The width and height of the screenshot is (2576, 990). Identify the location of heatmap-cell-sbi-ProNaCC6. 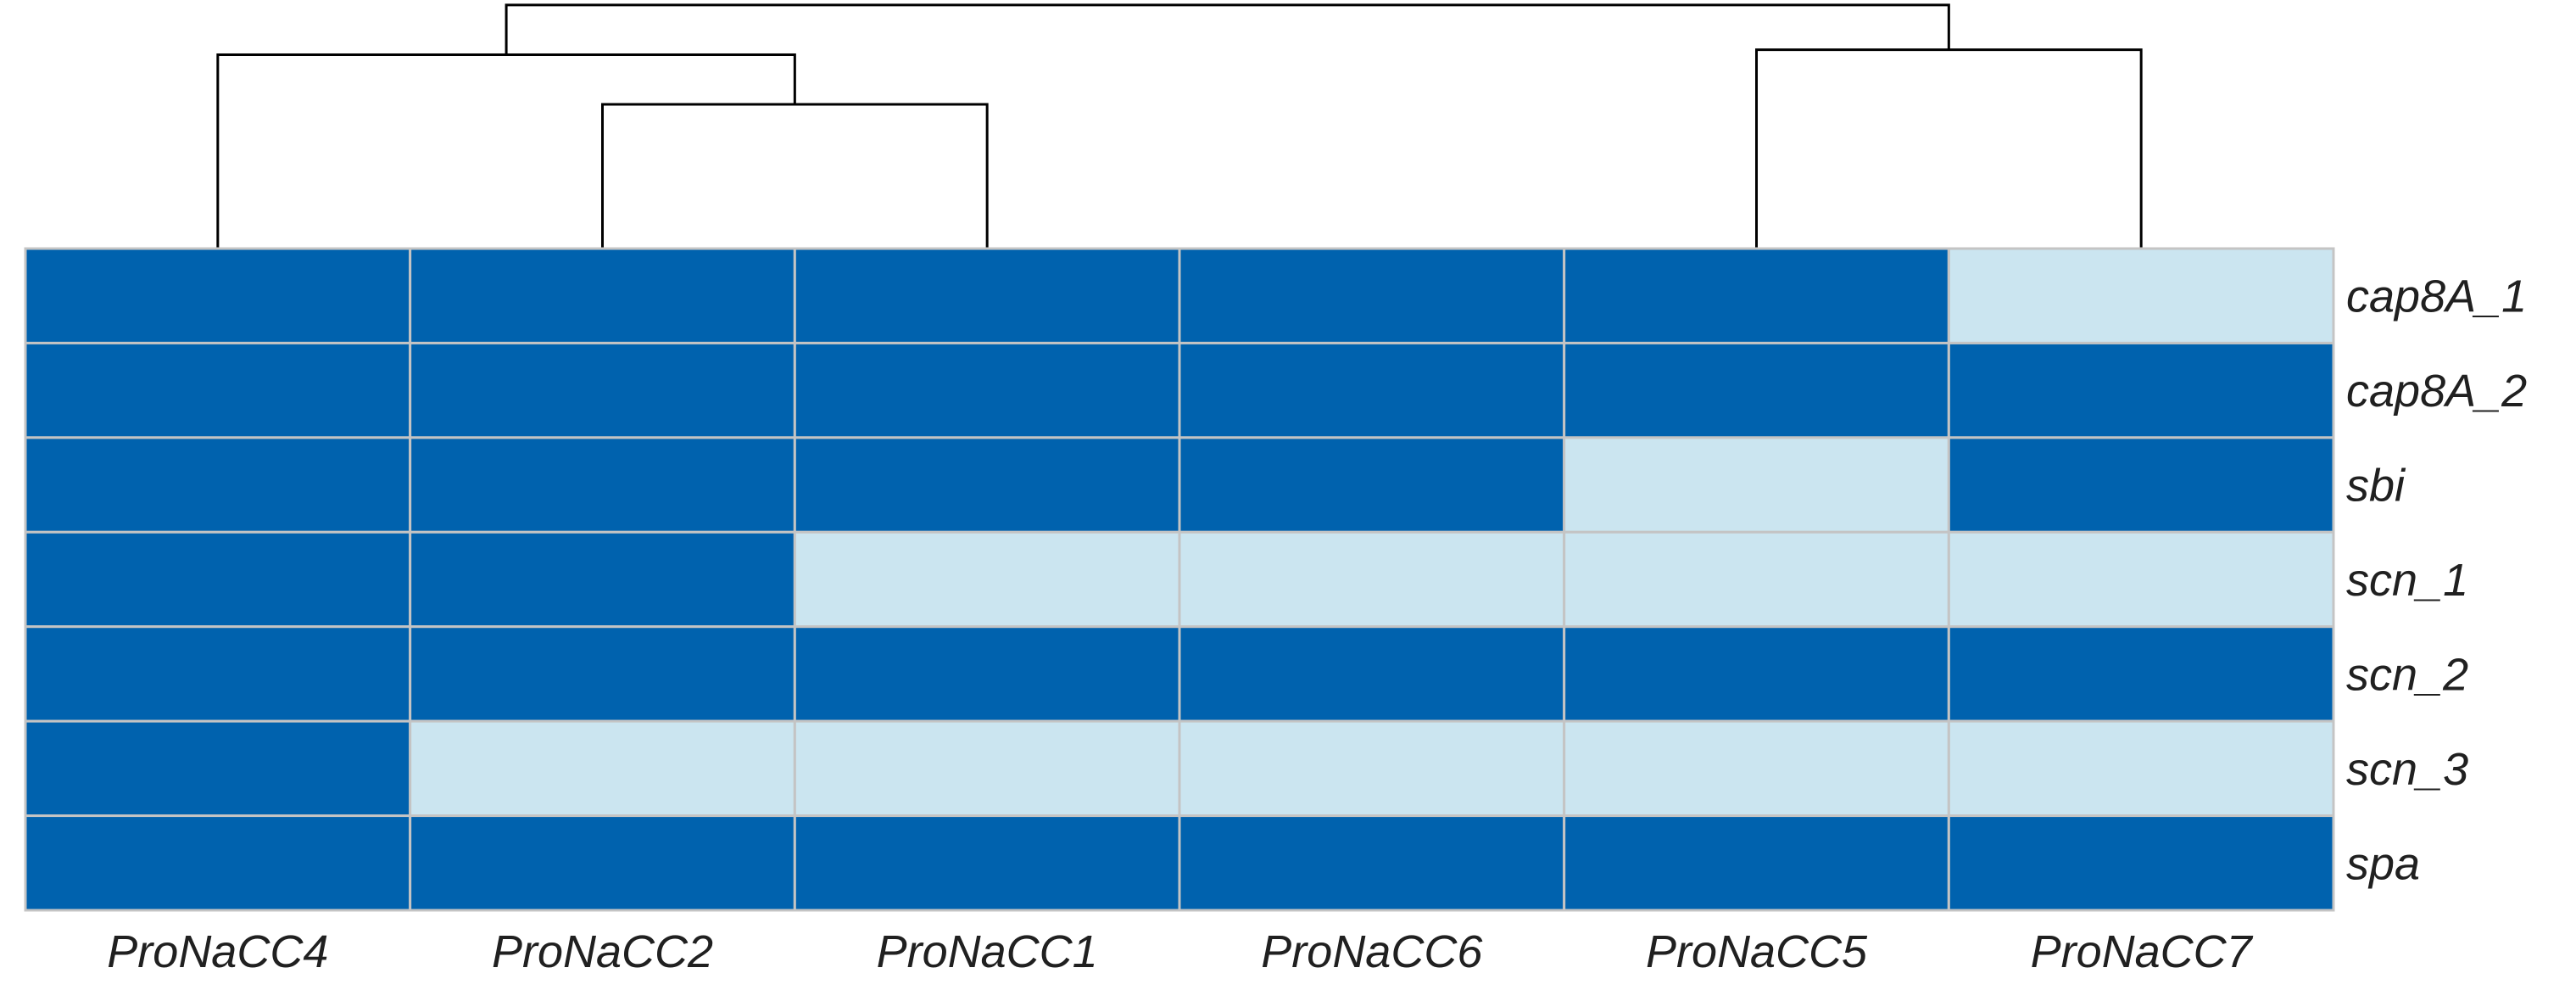
(1372, 485).